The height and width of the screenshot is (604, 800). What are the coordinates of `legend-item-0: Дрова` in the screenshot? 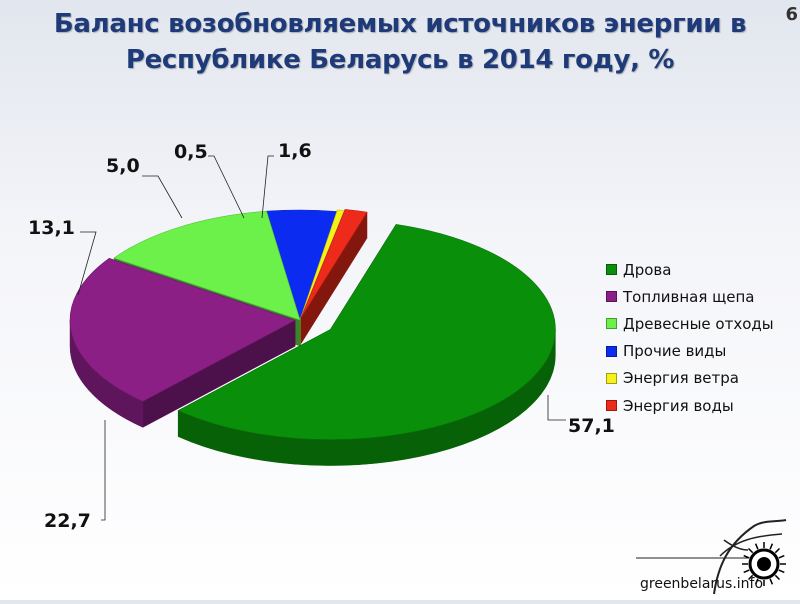 It's located at (703, 269).